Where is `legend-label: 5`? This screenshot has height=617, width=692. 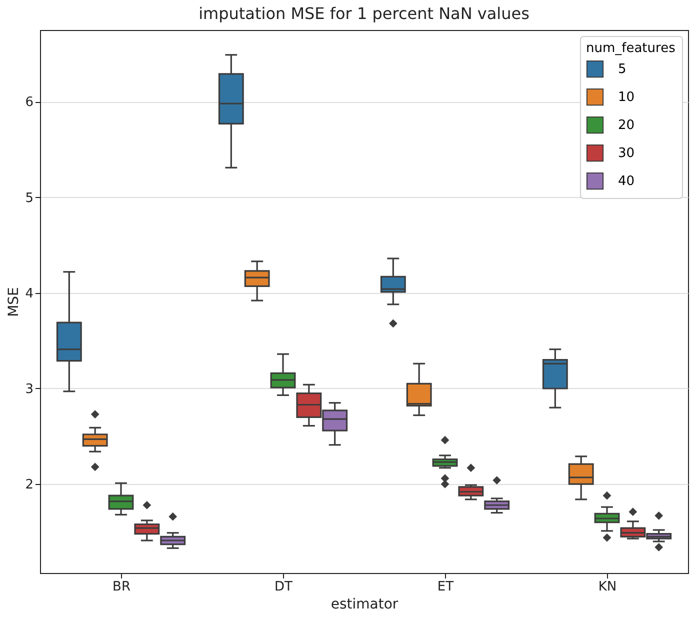 legend-label: 5 is located at coordinates (622, 69).